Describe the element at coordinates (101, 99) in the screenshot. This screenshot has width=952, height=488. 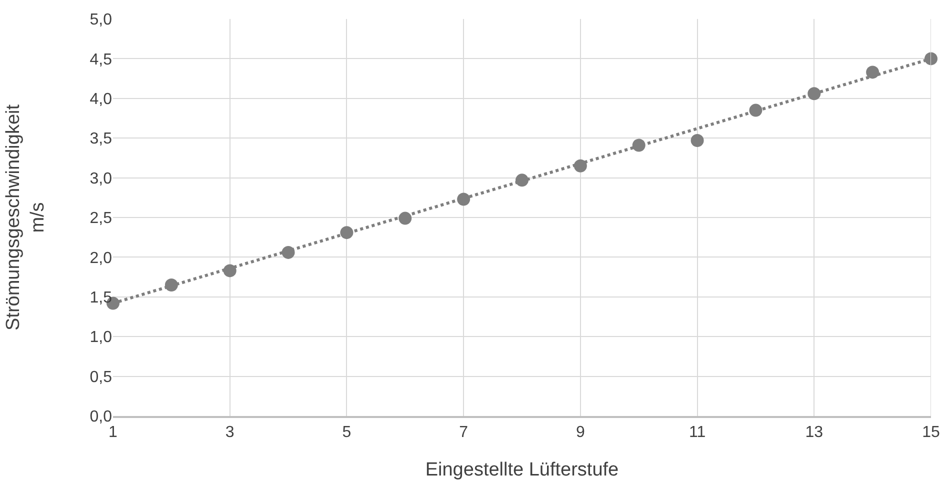
I see `y-tick-label: 4,0` at that location.